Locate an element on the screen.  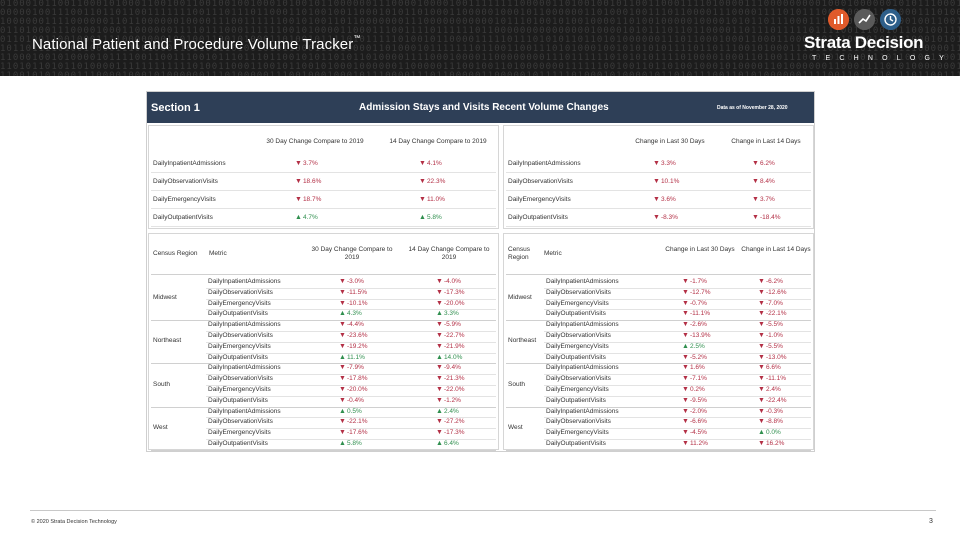
change-value-2: ▼2.4% is located at coordinates (769, 389).